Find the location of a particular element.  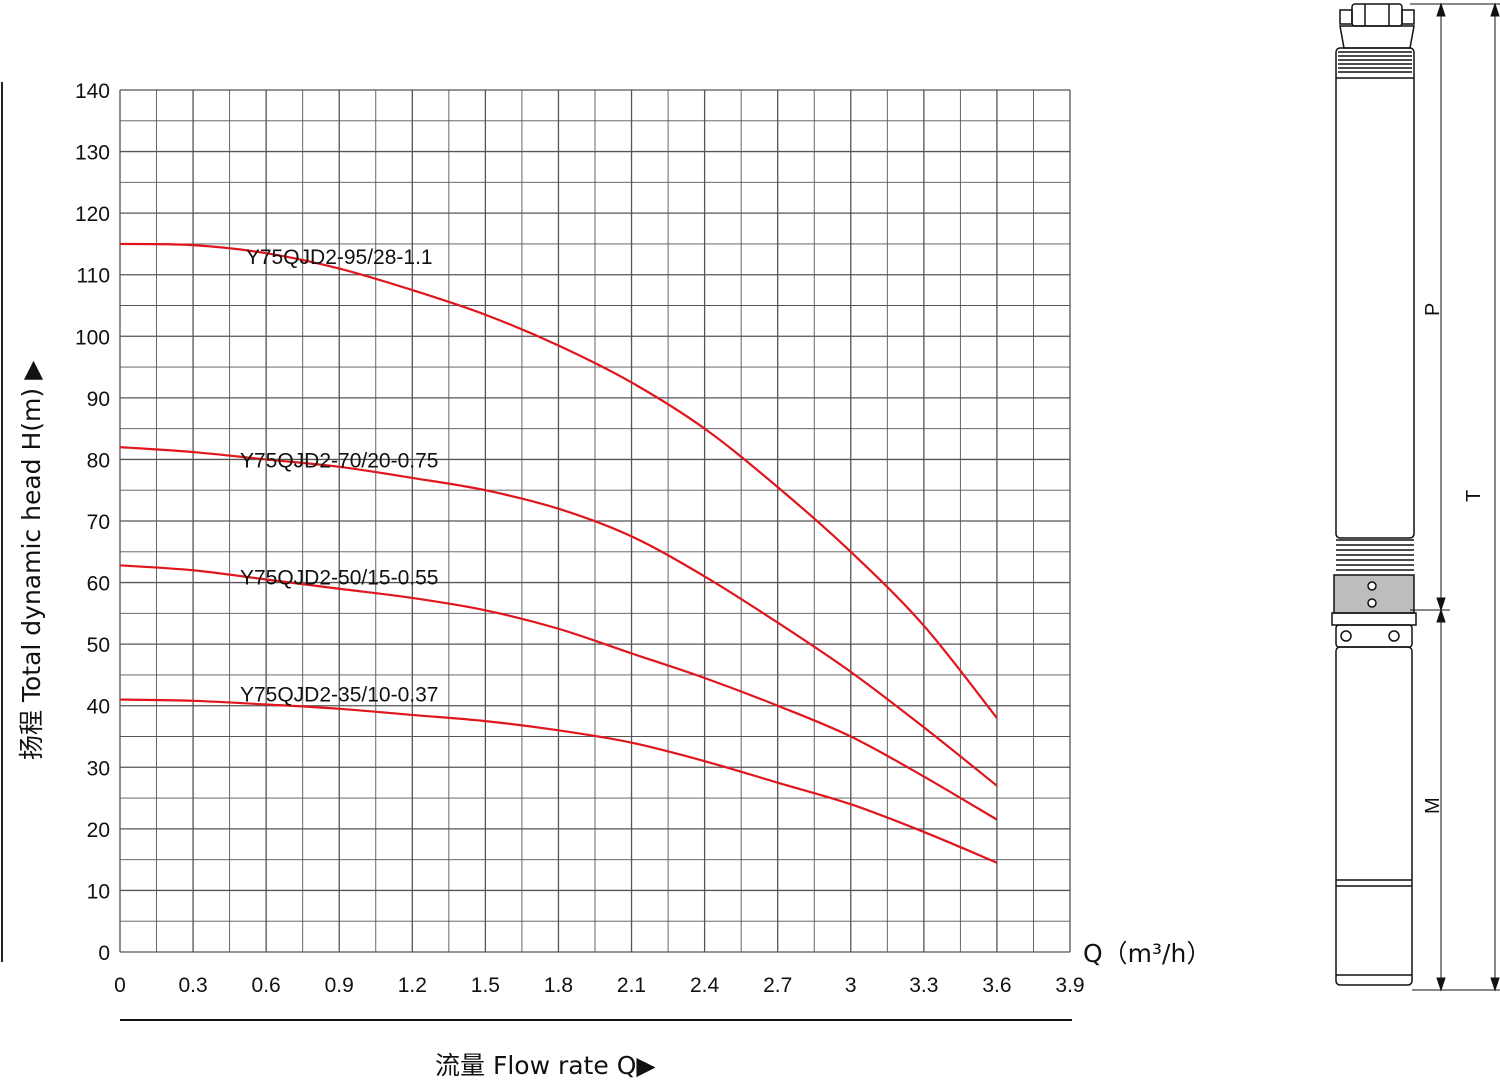

pump-top-right-lug is located at coordinates (1408, 17).